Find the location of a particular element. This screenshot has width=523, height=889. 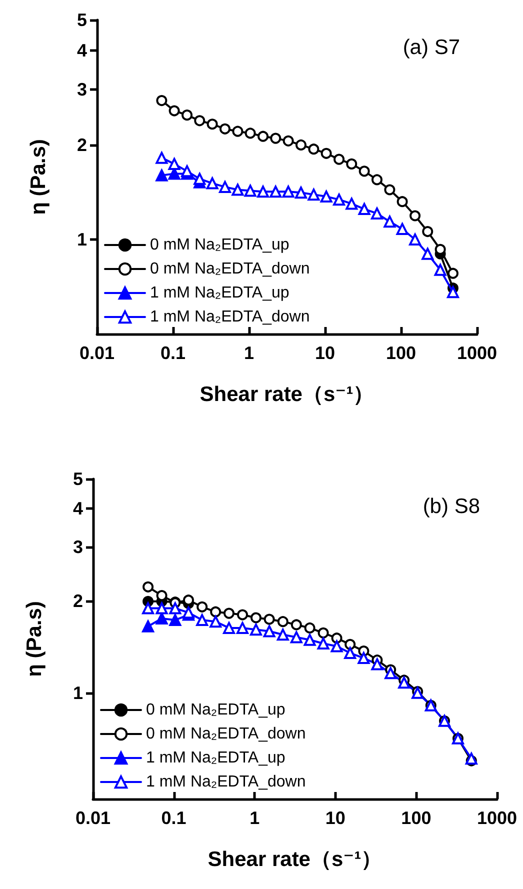

text: (b) S8 is located at coordinates (451, 506).